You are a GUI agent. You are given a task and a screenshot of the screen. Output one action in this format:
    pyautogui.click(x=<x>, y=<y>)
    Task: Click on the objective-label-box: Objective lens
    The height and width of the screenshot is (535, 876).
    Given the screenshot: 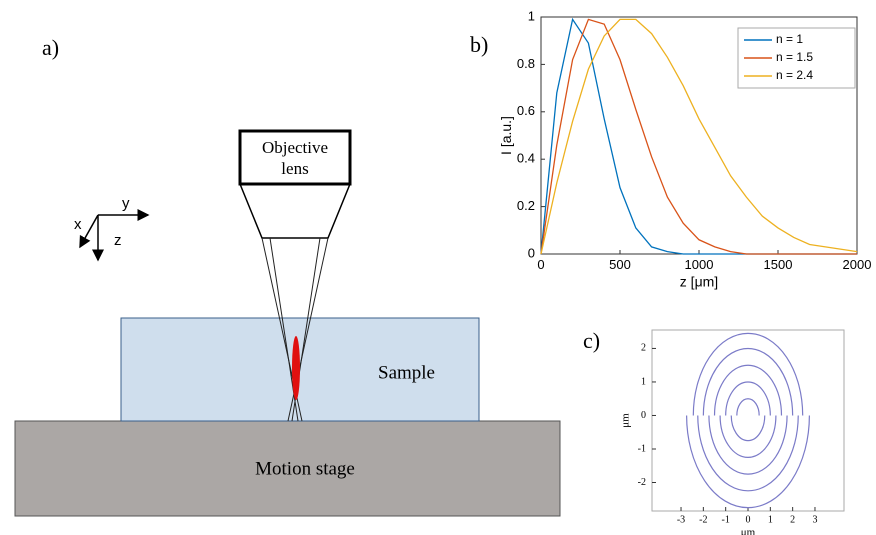 What is the action you would take?
    pyautogui.click(x=295, y=158)
    